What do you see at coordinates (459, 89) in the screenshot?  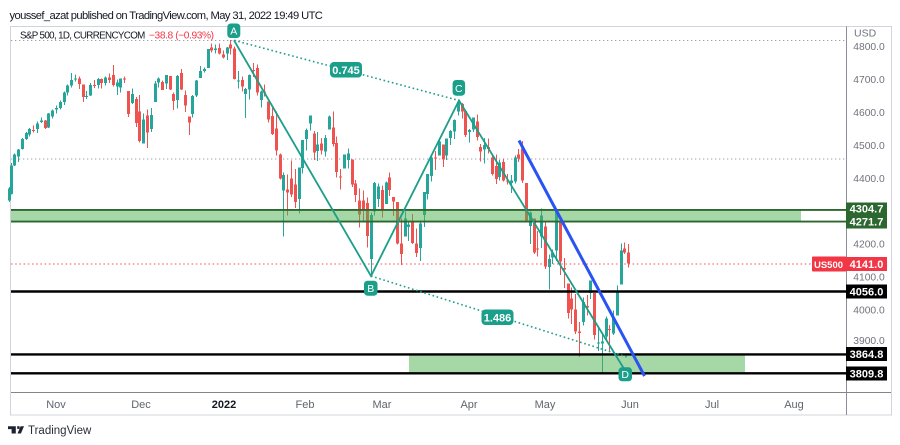 I see `svg-text: C` at bounding box center [459, 89].